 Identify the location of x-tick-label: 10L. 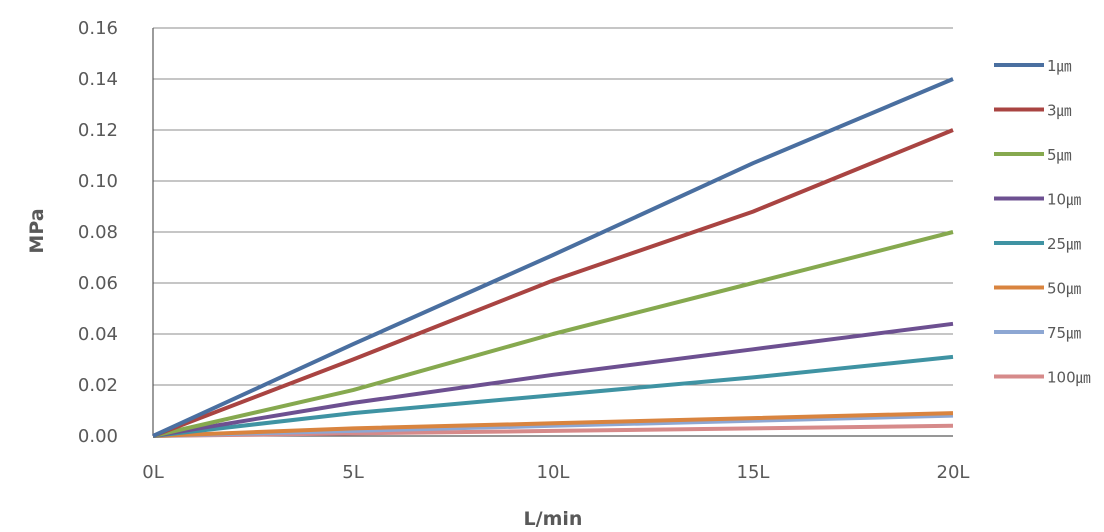
(553, 472).